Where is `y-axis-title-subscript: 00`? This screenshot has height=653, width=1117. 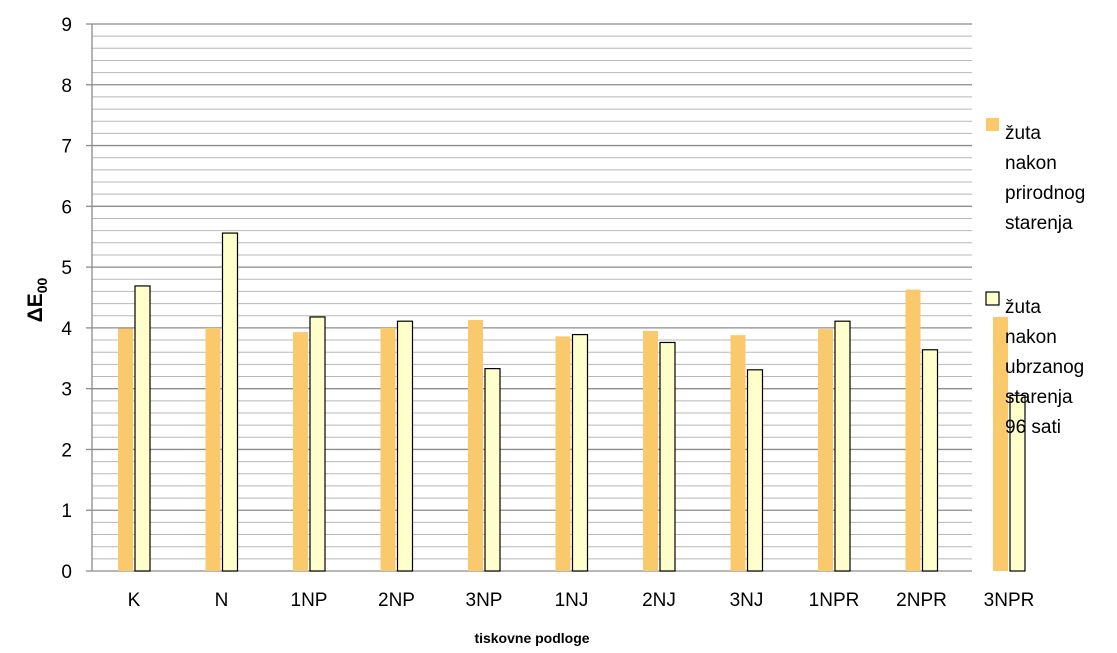
y-axis-title-subscript: 00 is located at coordinates (42, 285).